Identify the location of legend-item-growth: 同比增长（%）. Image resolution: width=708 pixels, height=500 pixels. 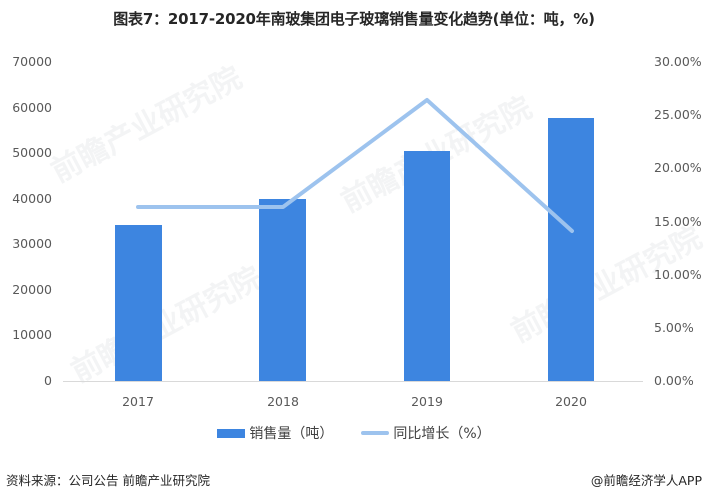
(426, 433).